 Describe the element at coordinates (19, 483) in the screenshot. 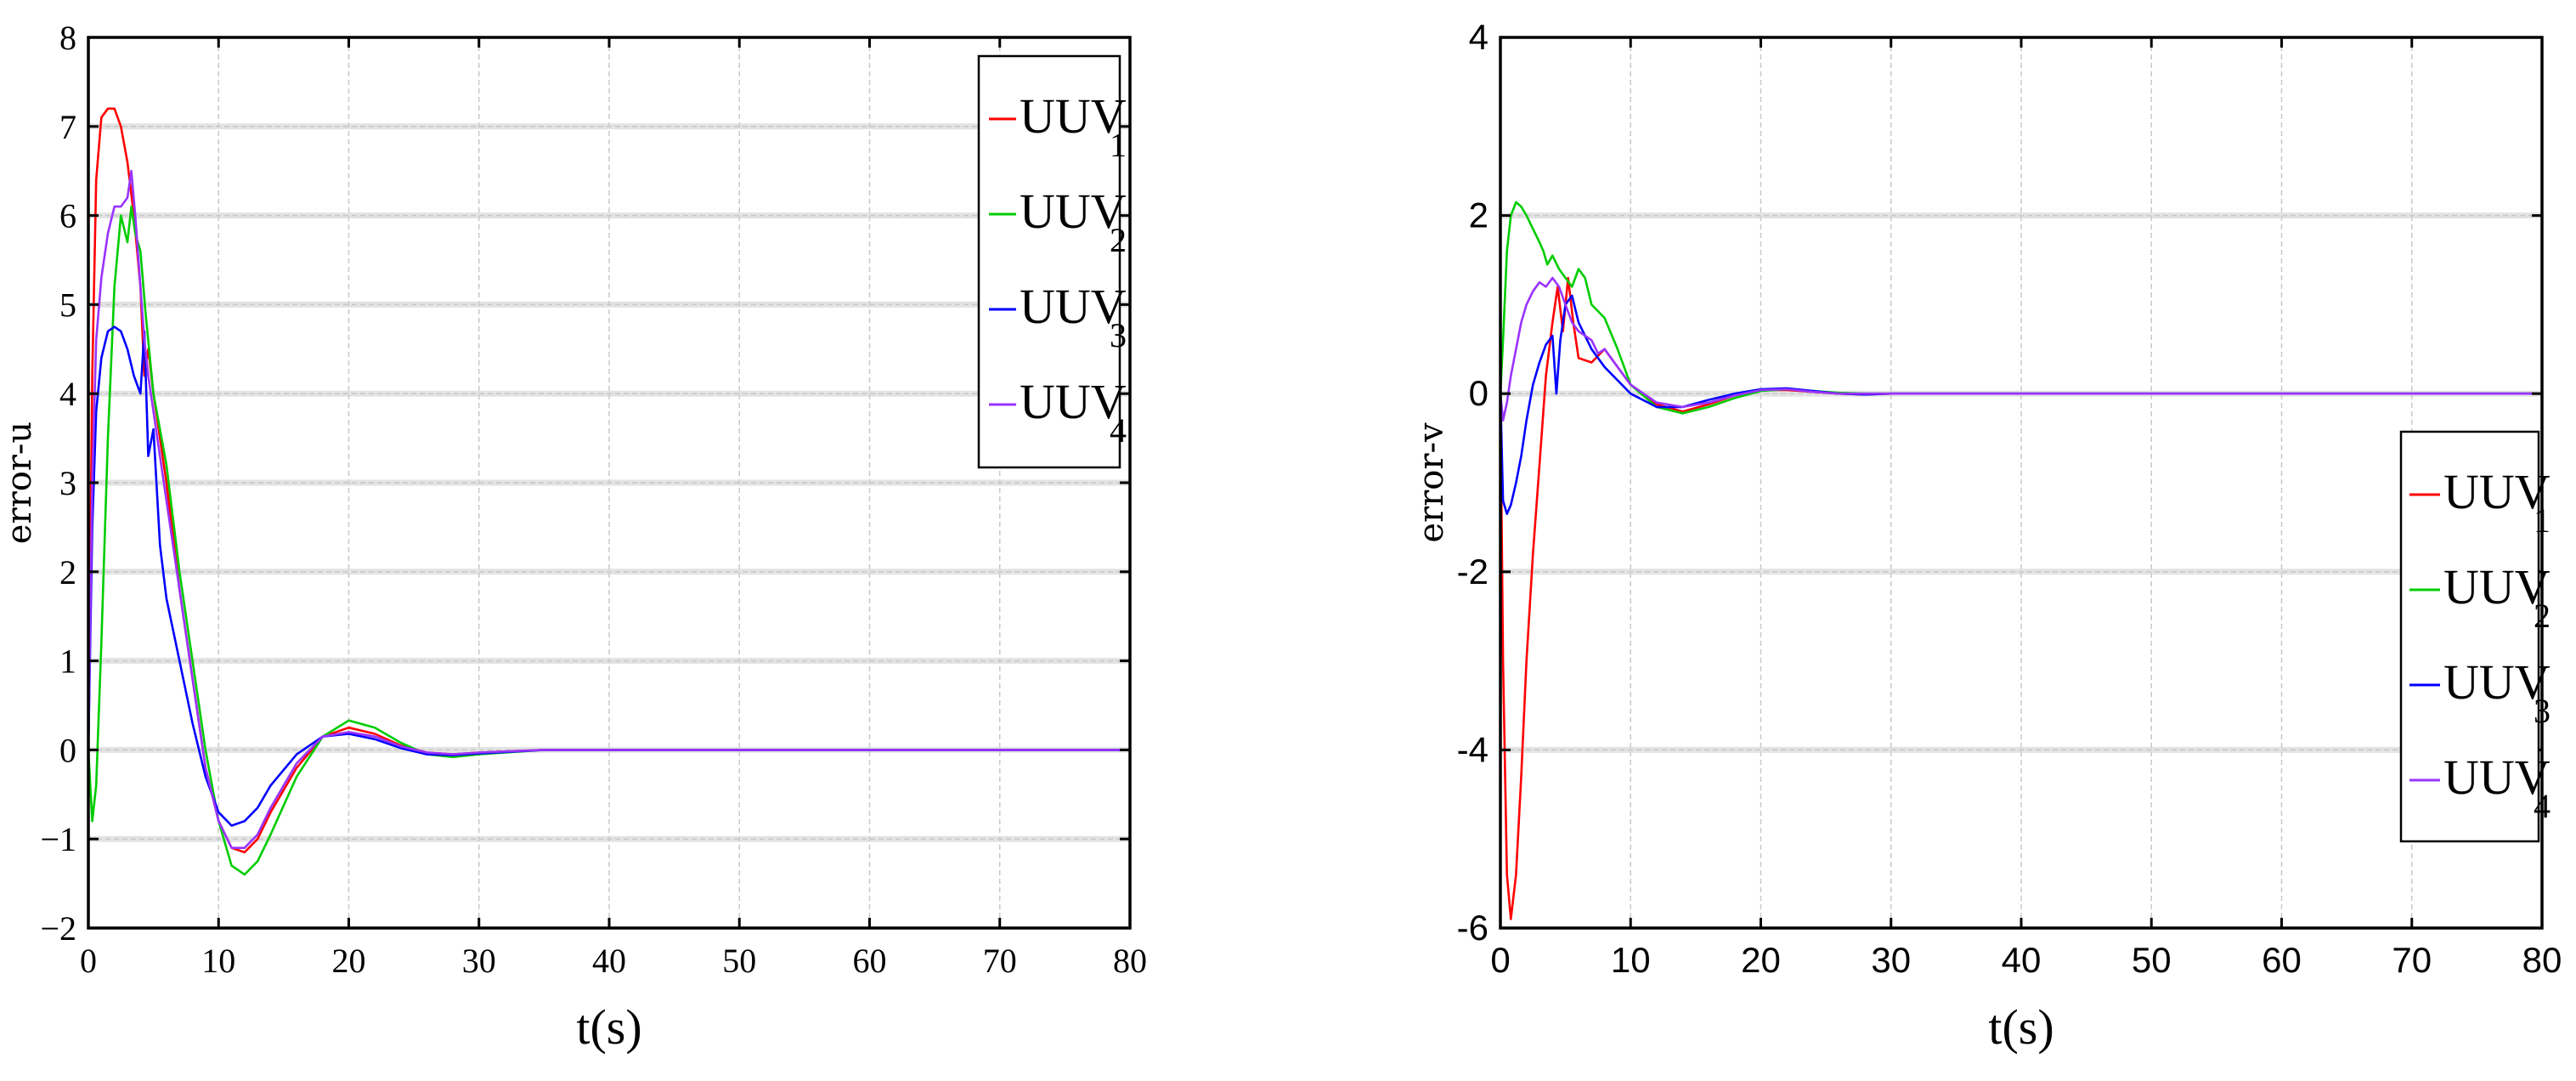

I see `y-axis-label: error-u` at that location.